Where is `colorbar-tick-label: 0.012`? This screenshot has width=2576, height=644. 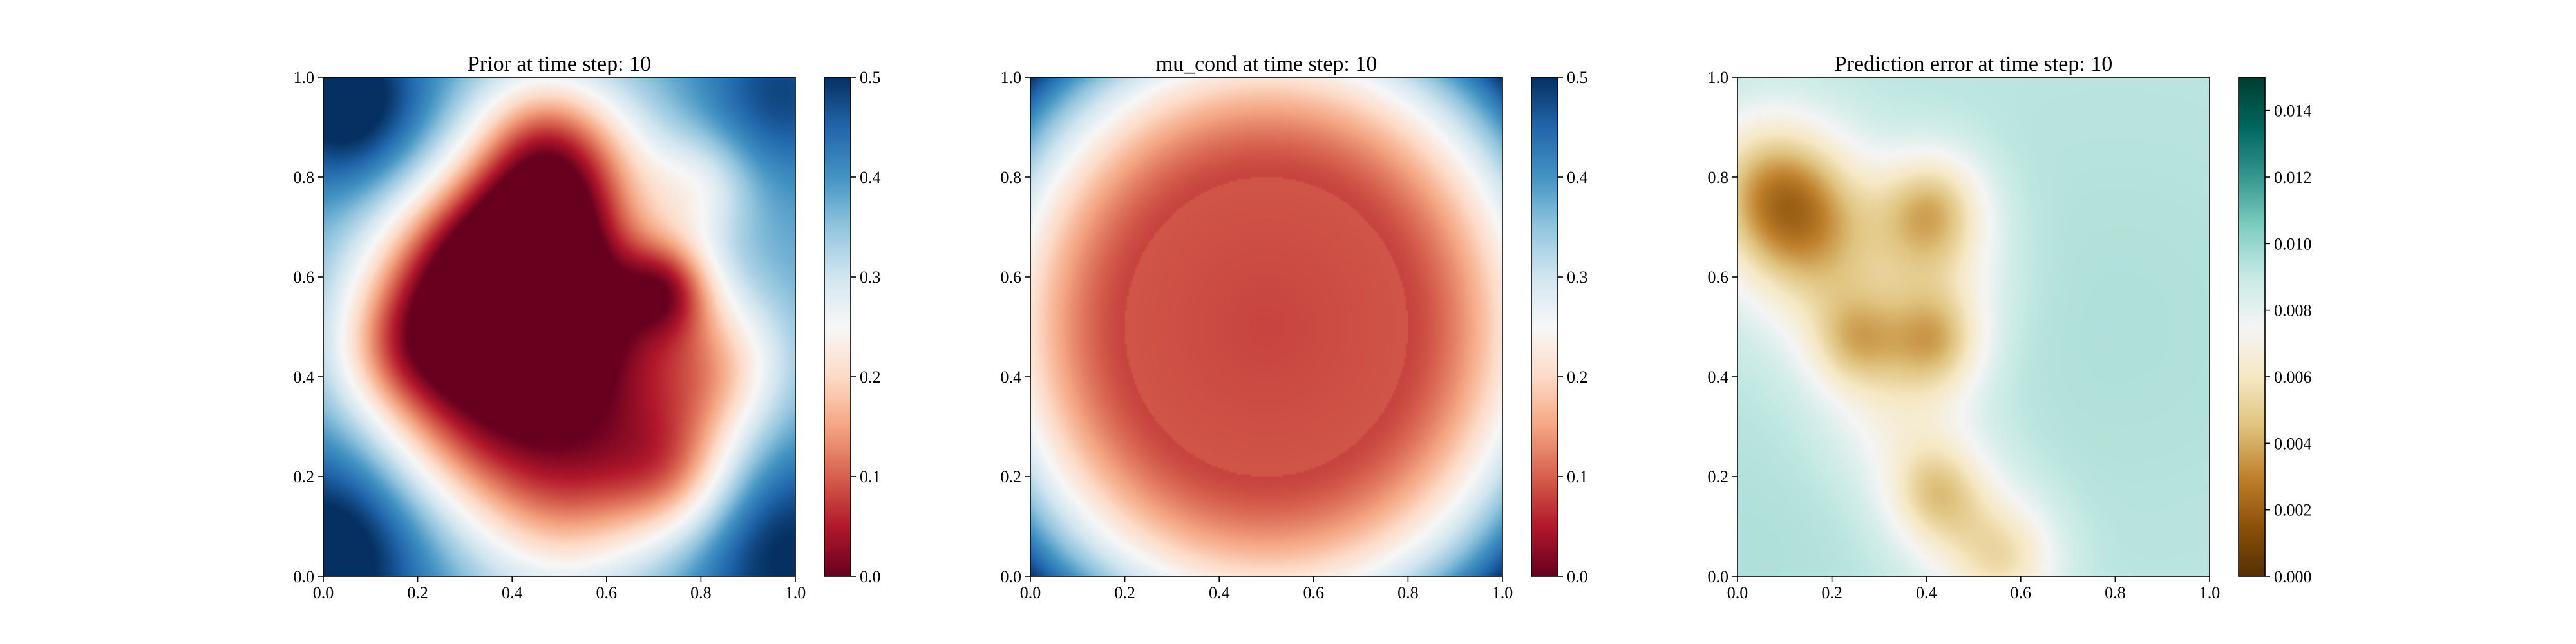 colorbar-tick-label: 0.012 is located at coordinates (2293, 177).